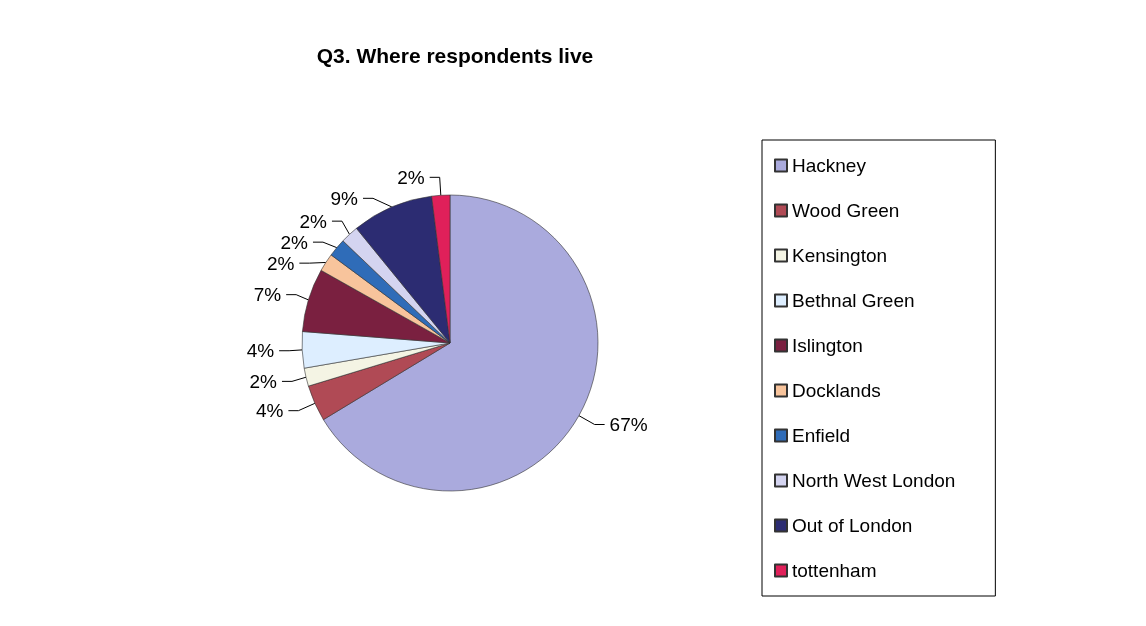 Image resolution: width=1146 pixels, height=626 pixels. Describe the element at coordinates (853, 300) in the screenshot. I see `legend-label: Bethnal Green` at that location.